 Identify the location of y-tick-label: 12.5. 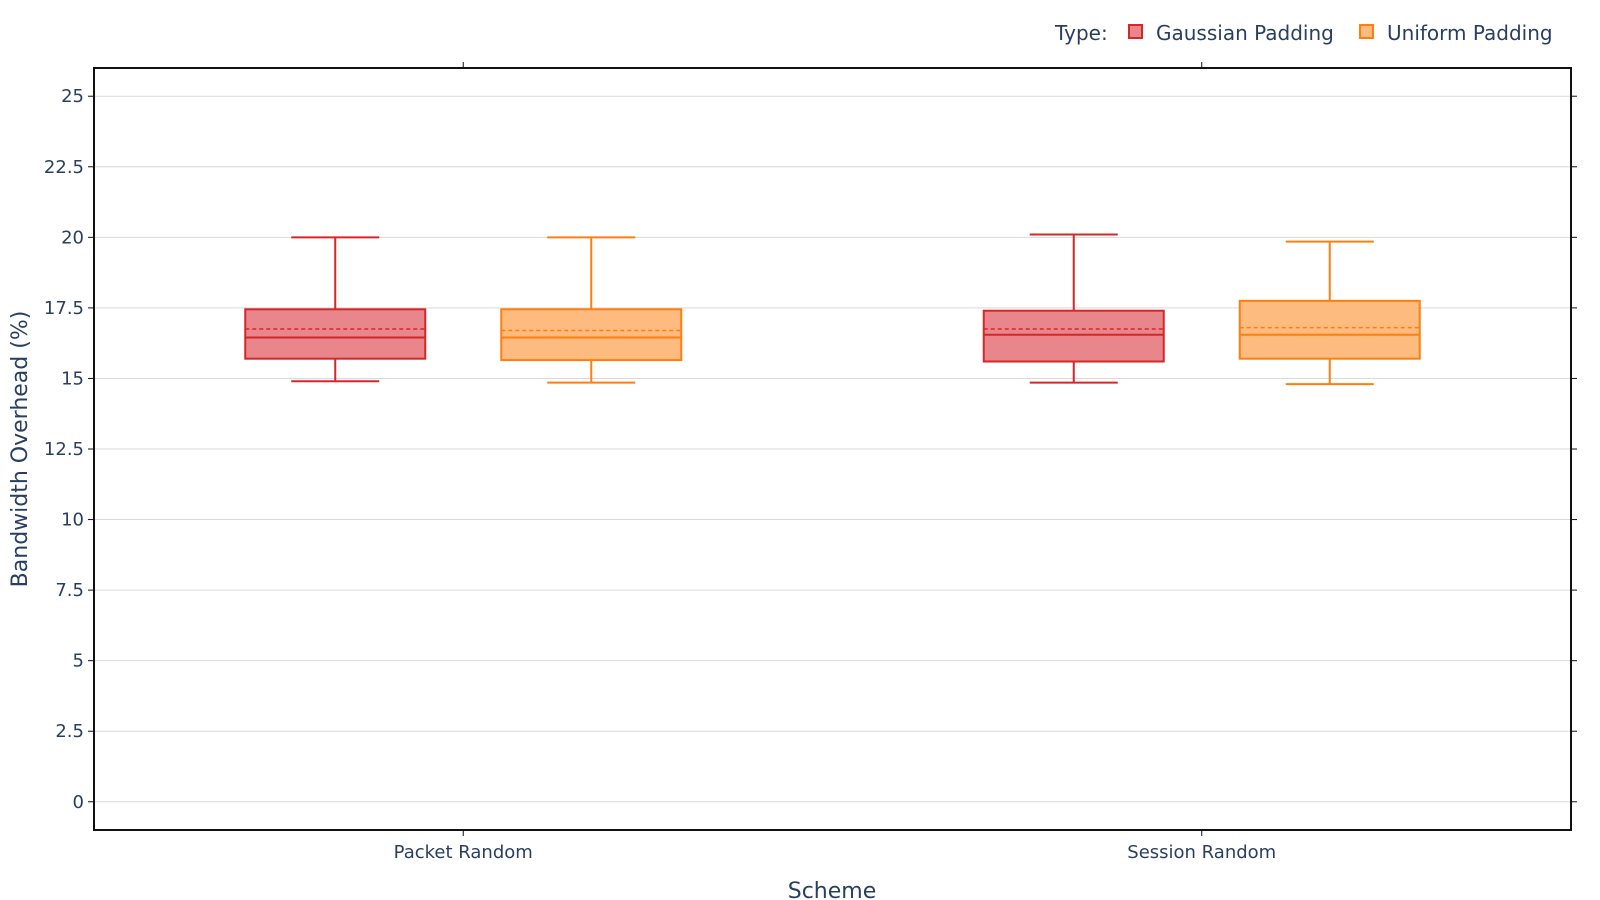
(64, 449).